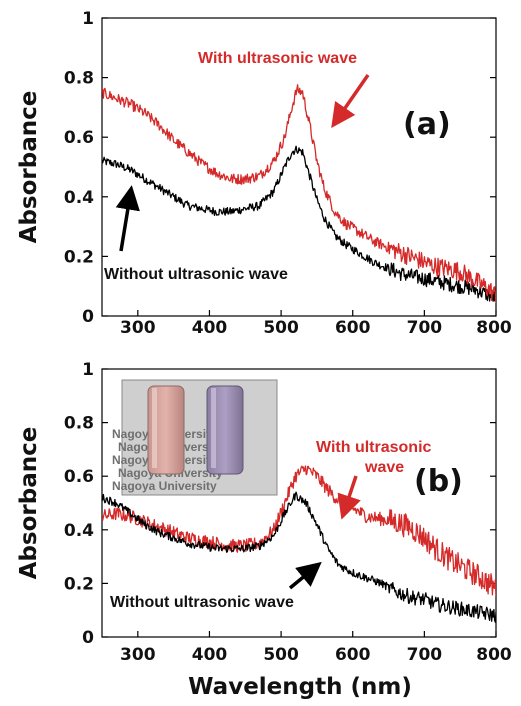 This screenshot has height=706, width=521. I want to click on panel-a-y-axis-label: Absorbance, so click(29, 167).